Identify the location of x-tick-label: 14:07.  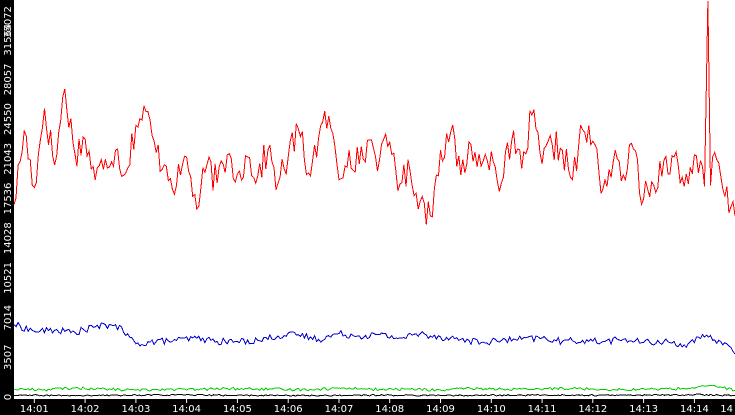
(339, 409).